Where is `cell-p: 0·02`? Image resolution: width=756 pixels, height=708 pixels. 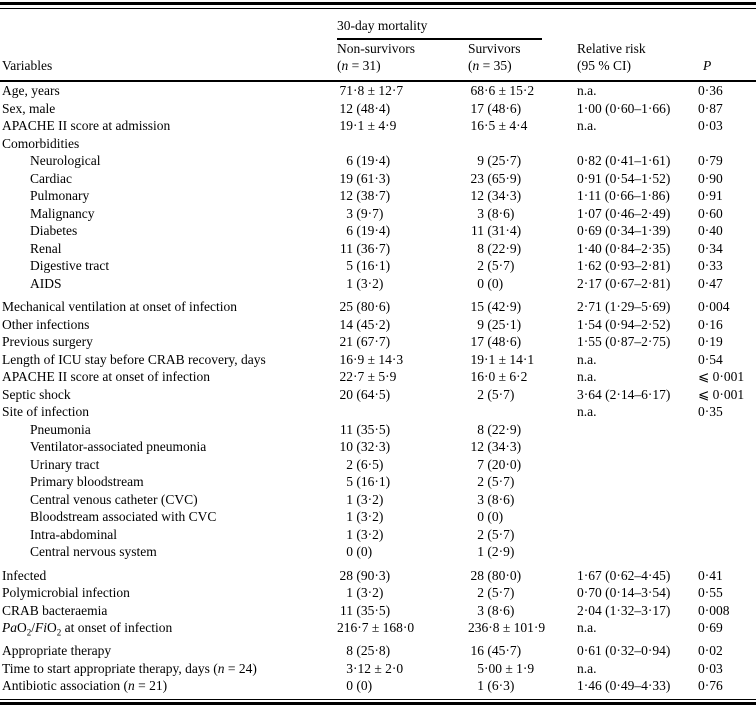 cell-p: 0·02 is located at coordinates (710, 651).